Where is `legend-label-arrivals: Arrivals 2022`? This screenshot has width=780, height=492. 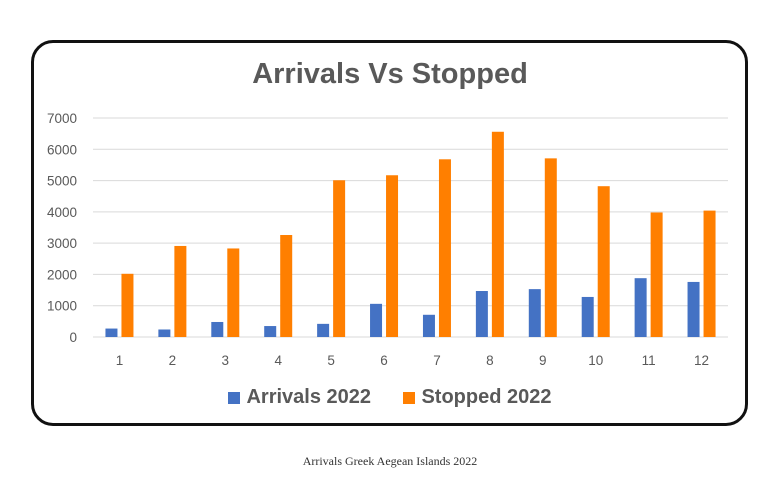
legend-label-arrivals: Arrivals 2022 is located at coordinates (309, 397).